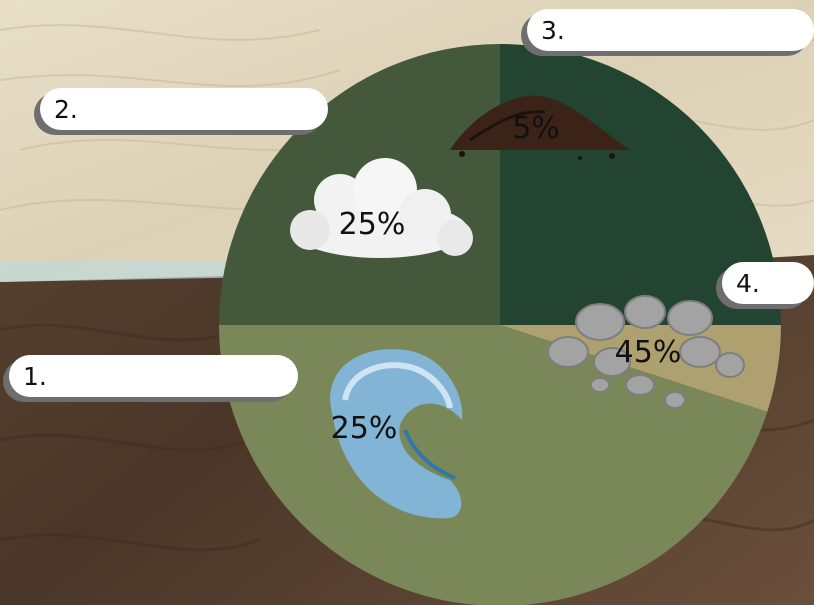 Image resolution: width=814 pixels, height=605 pixels. I want to click on slice-value-label: 45%, so click(648, 352).